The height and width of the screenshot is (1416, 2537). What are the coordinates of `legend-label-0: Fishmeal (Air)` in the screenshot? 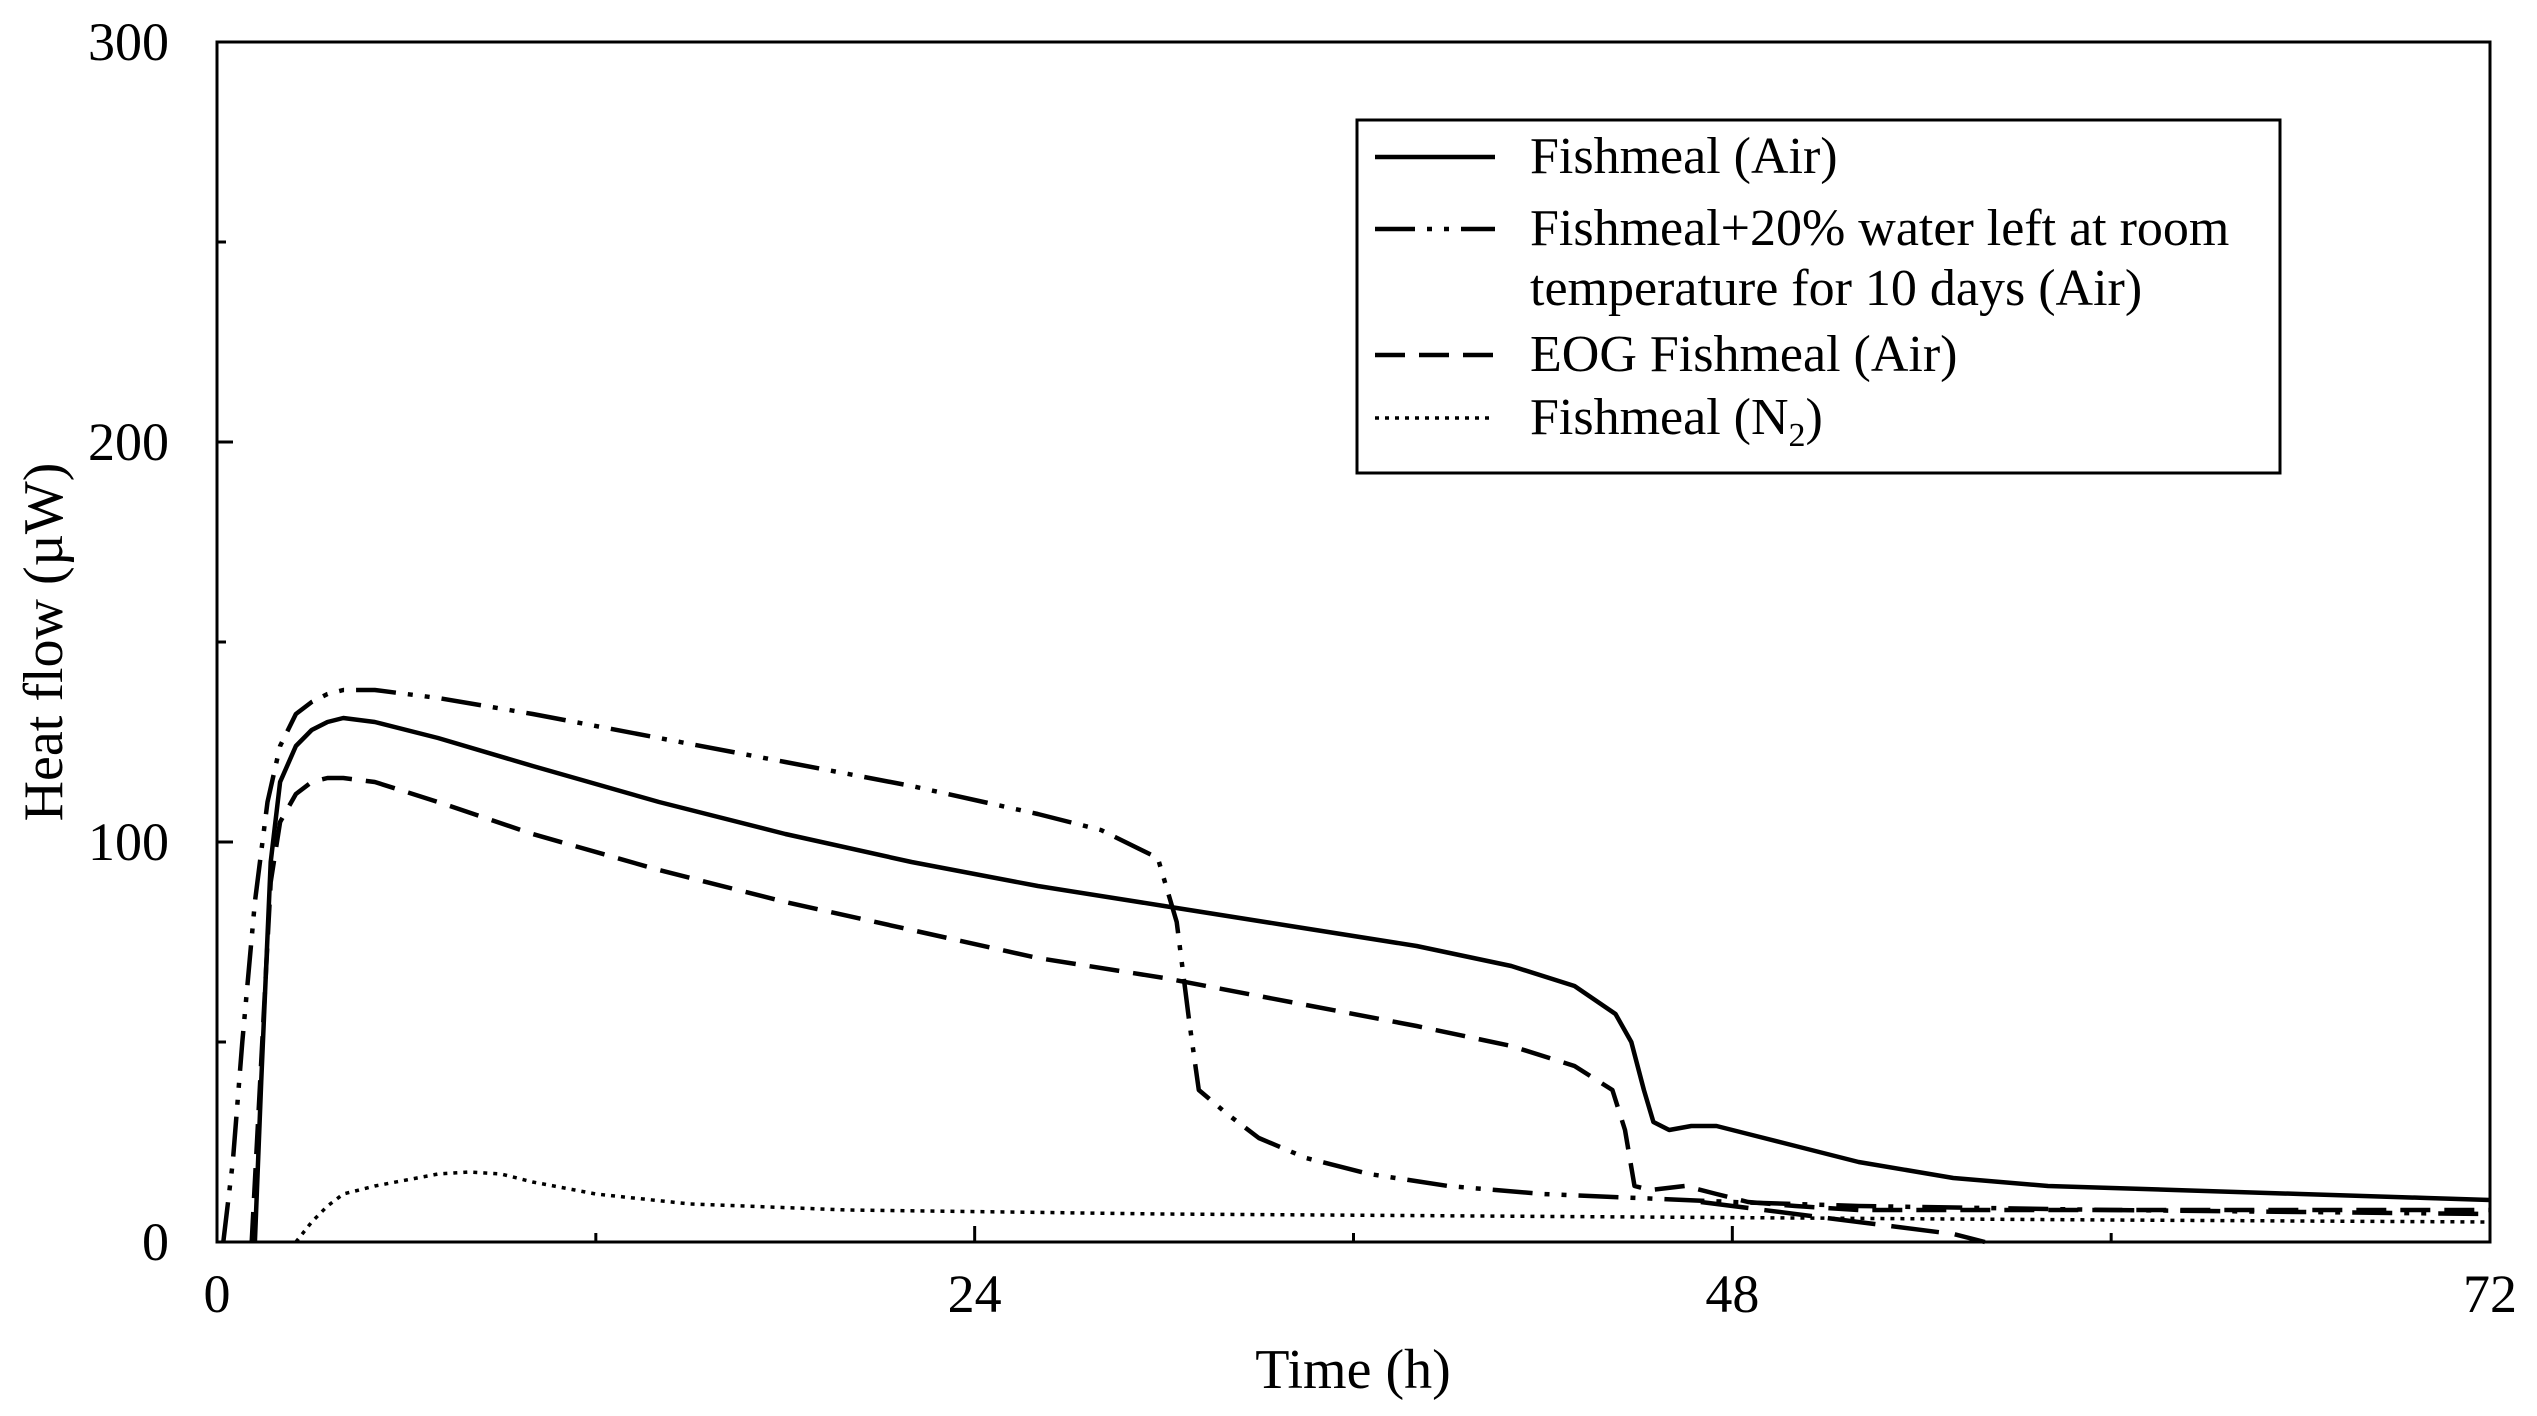 It's located at (1684, 156).